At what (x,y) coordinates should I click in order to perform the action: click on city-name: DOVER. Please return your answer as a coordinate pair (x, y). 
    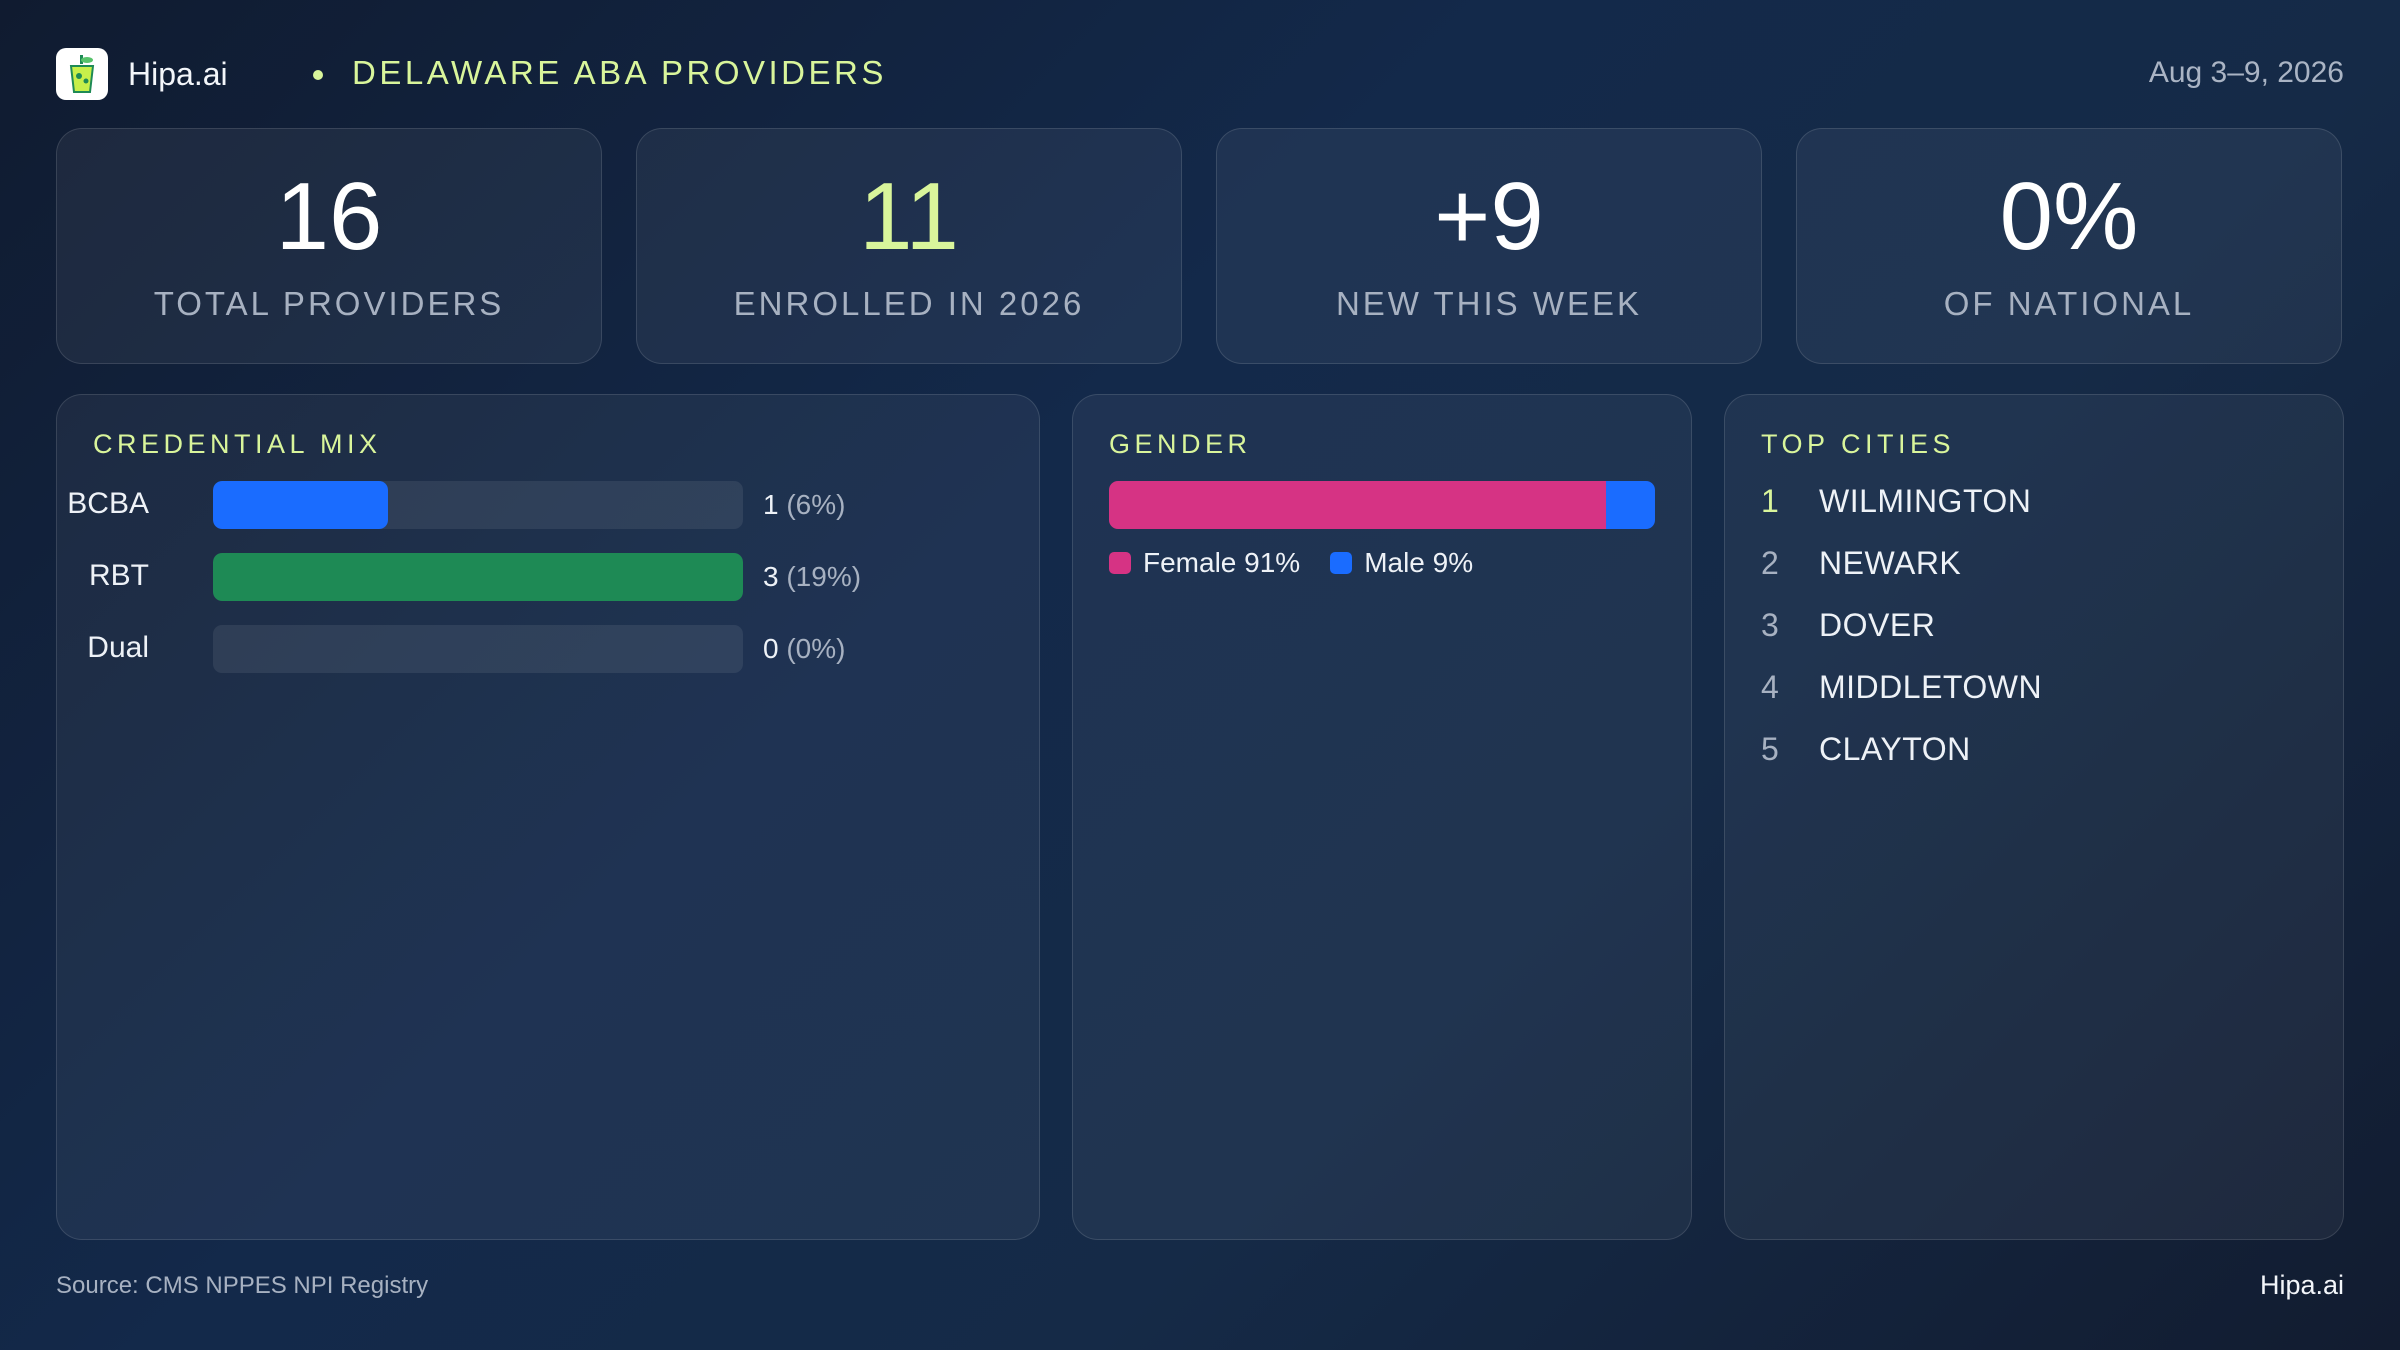
    Looking at the image, I should click on (1877, 625).